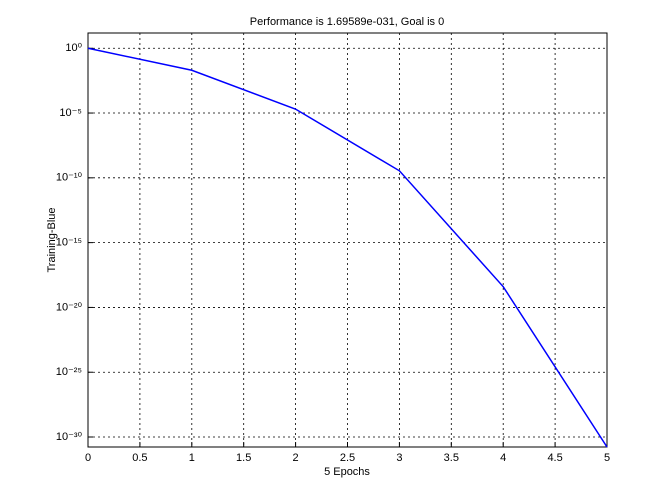 The height and width of the screenshot is (503, 672). Describe the element at coordinates (70, 113) in the screenshot. I see `y-tick-label: 10⁻⁵` at that location.